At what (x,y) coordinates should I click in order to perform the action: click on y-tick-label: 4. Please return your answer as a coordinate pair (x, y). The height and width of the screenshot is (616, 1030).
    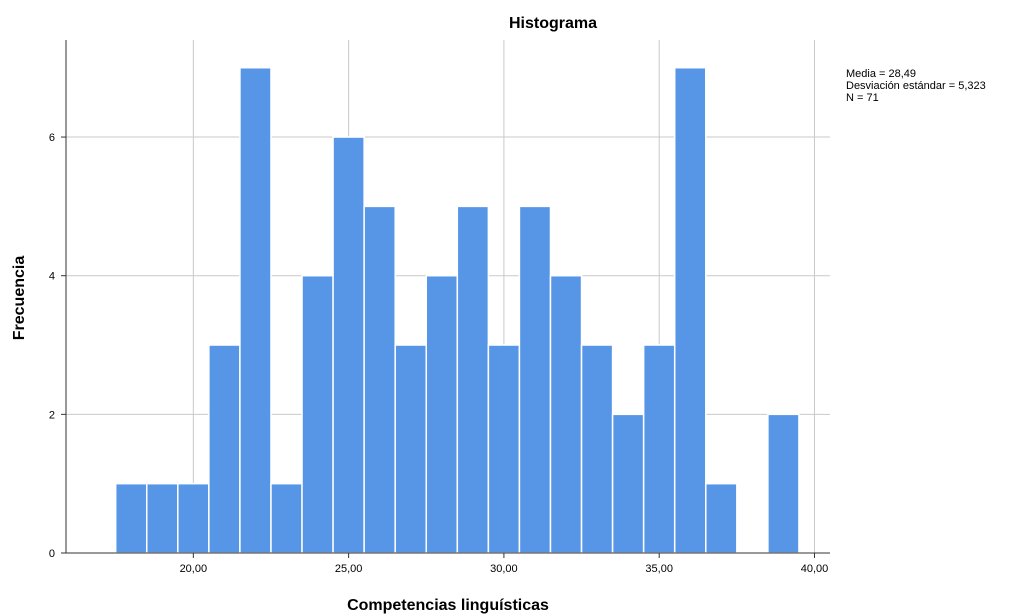
    Looking at the image, I should click on (52, 277).